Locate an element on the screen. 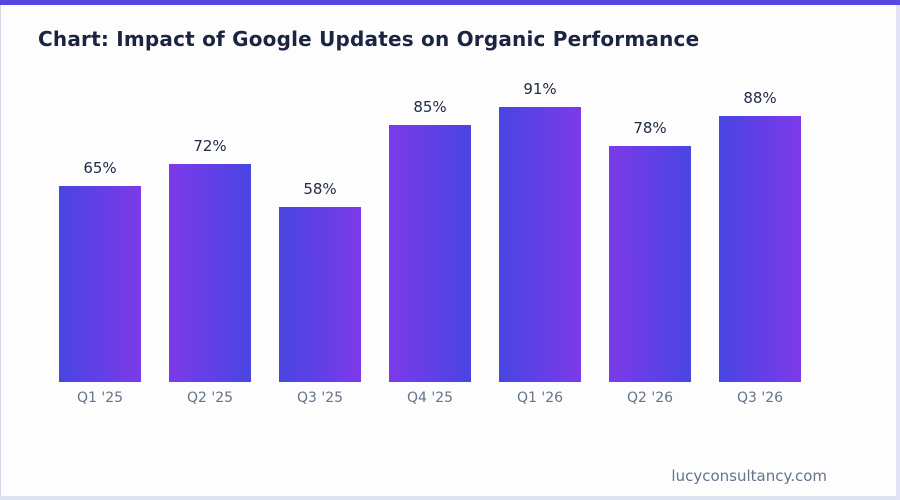  bottom-edge-strip is located at coordinates (448, 498).